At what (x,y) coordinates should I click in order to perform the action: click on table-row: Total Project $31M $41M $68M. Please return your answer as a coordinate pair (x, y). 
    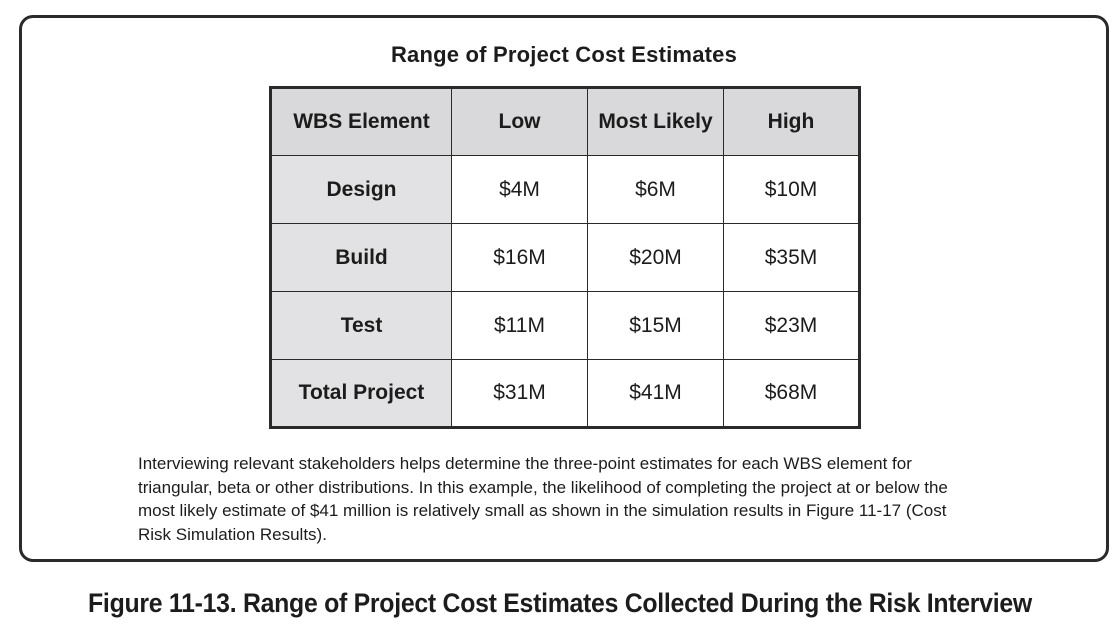
    Looking at the image, I should click on (565, 393).